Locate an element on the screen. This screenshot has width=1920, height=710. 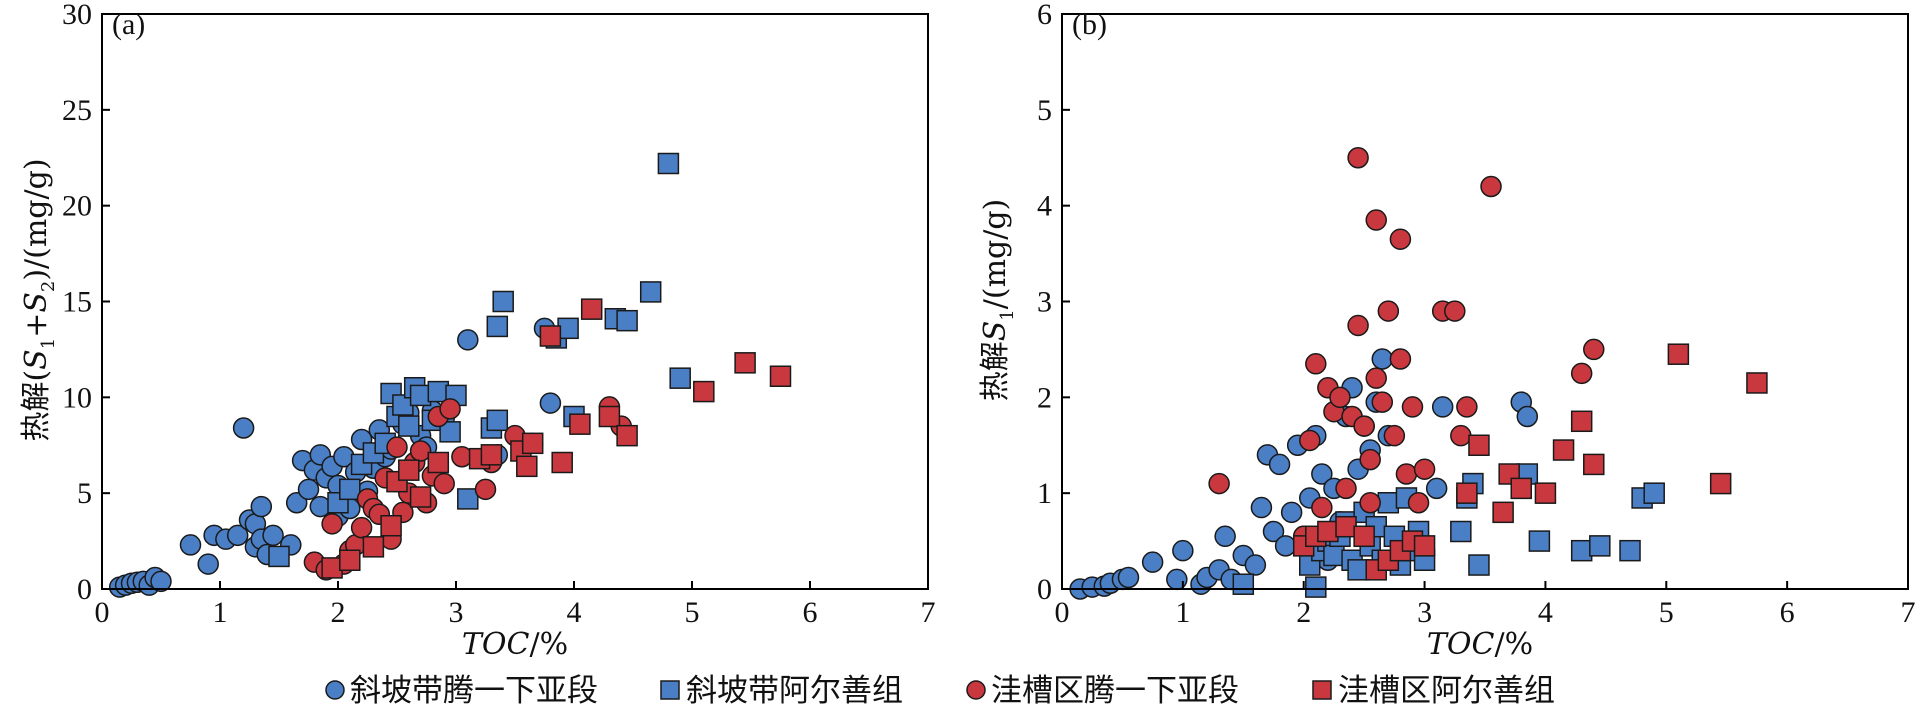
panel-b-y-tick-label: 1 is located at coordinates (1044, 493).